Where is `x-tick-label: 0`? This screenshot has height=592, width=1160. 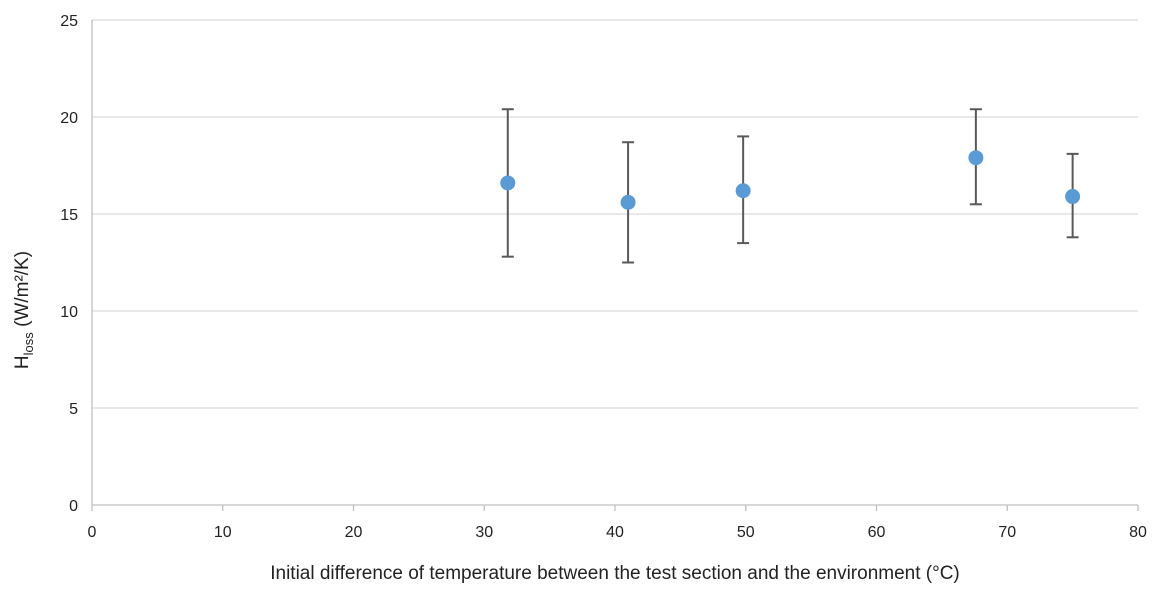 x-tick-label: 0 is located at coordinates (92, 532).